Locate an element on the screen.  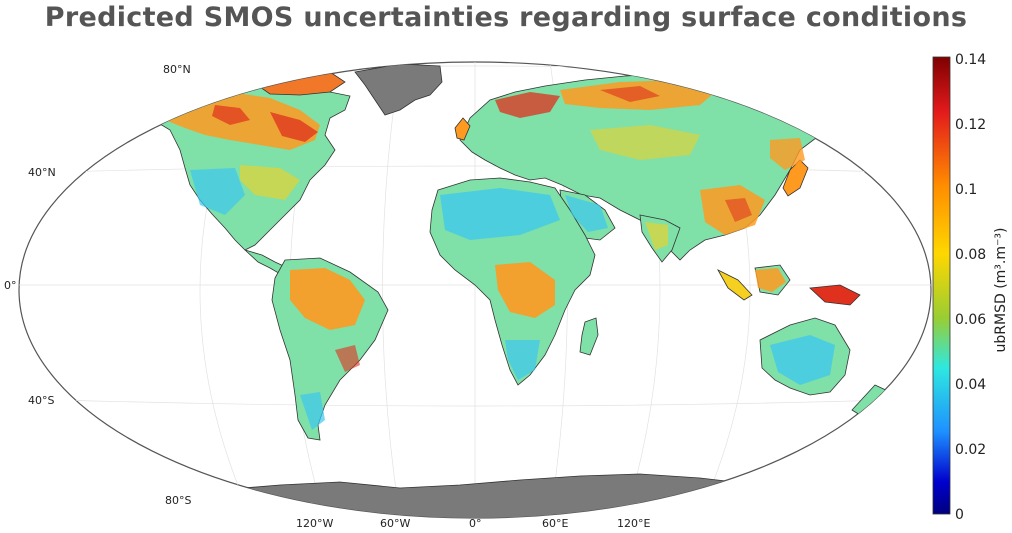
colorbar-ticks: 0.14 0.12 0.1 0.08 0.06 0.04 0.02 0 is located at coordinates (970, 287).